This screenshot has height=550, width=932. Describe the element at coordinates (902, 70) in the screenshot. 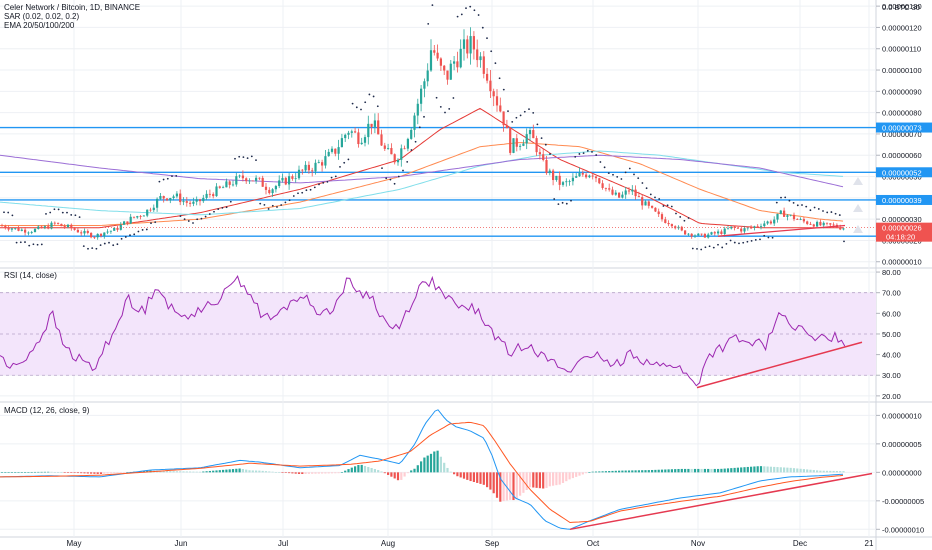

I see `y-tick-label: 0.00000100` at that location.